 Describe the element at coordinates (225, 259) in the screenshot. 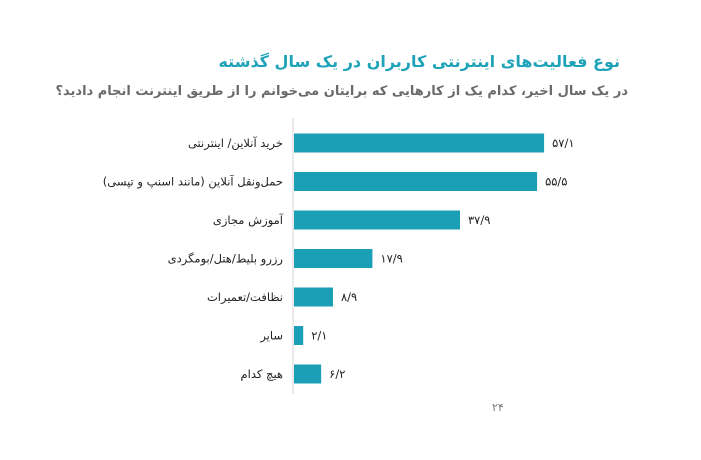

I see `category-label: رزرو بلیط/هتل/بومگردی` at that location.